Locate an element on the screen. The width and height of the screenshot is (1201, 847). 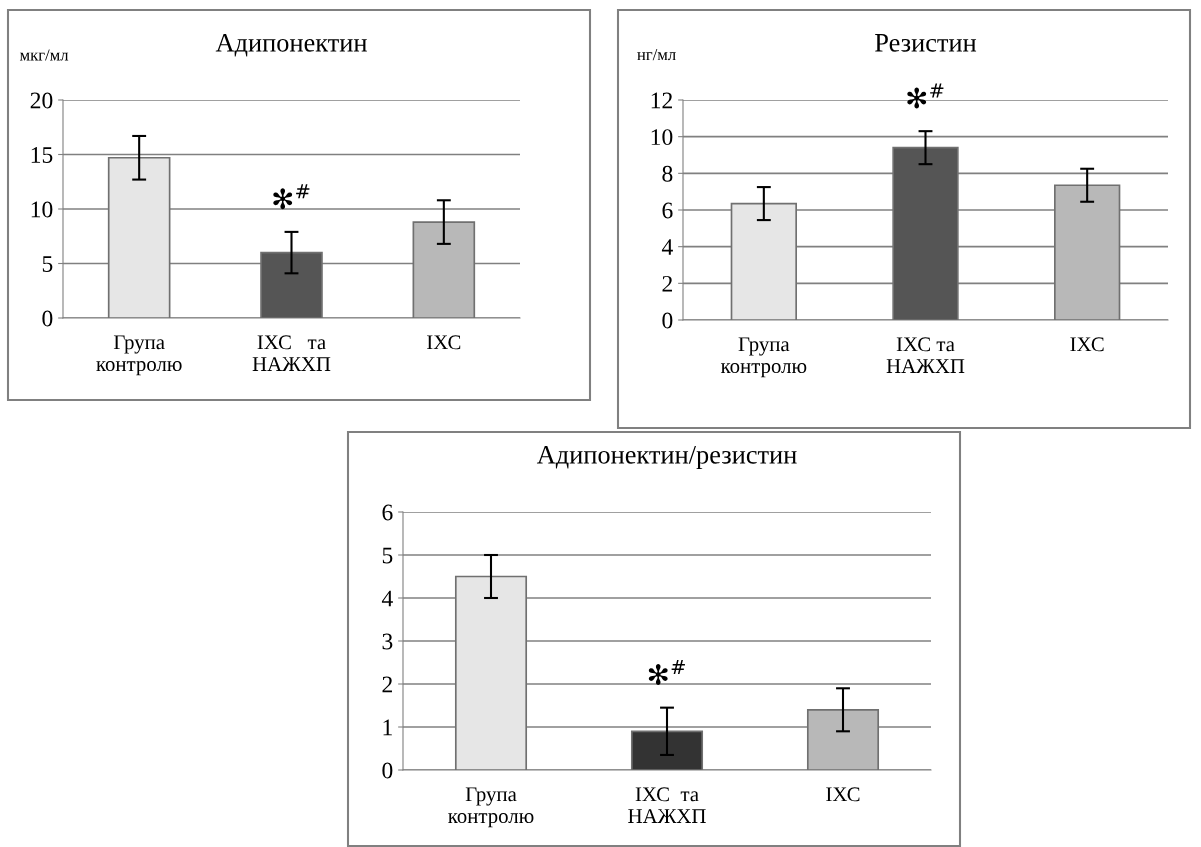
chart-title: Резистин is located at coordinates (926, 43).